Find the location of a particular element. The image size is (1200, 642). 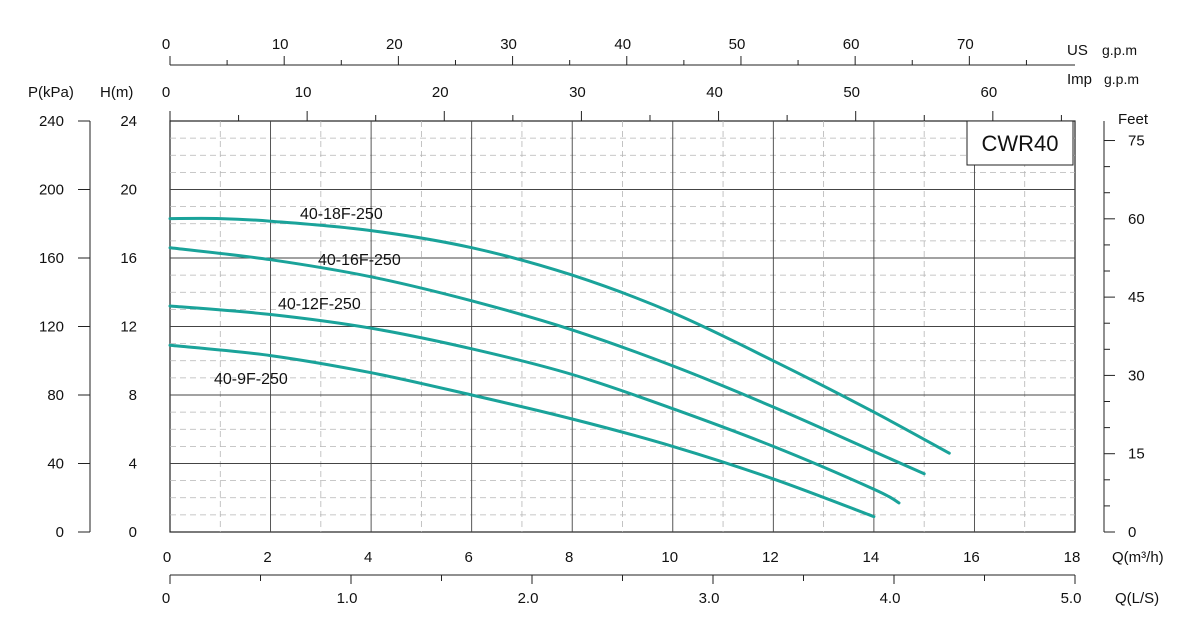

y-tick-label-feet: 60 is located at coordinates (1136, 219).